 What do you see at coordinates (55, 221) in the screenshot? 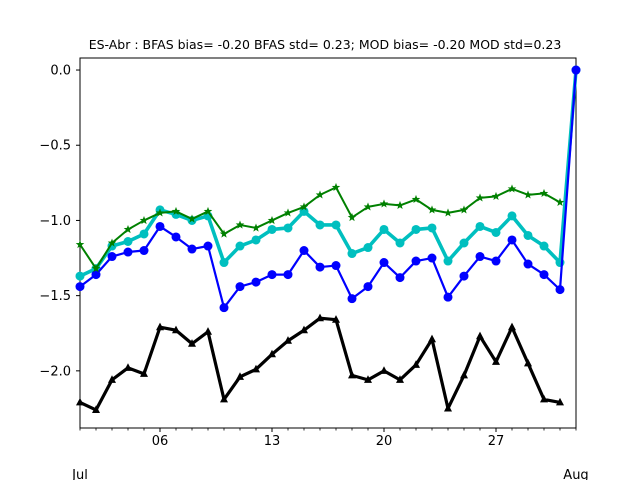
I see `y-tick-label: −1.0` at bounding box center [55, 221].